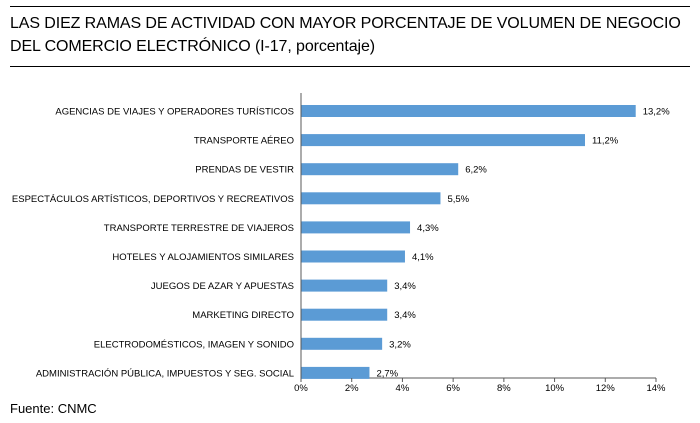 Image resolution: width=700 pixels, height=423 pixels. Describe the element at coordinates (453, 388) in the screenshot. I see `x-tick-label-3: 6%` at that location.